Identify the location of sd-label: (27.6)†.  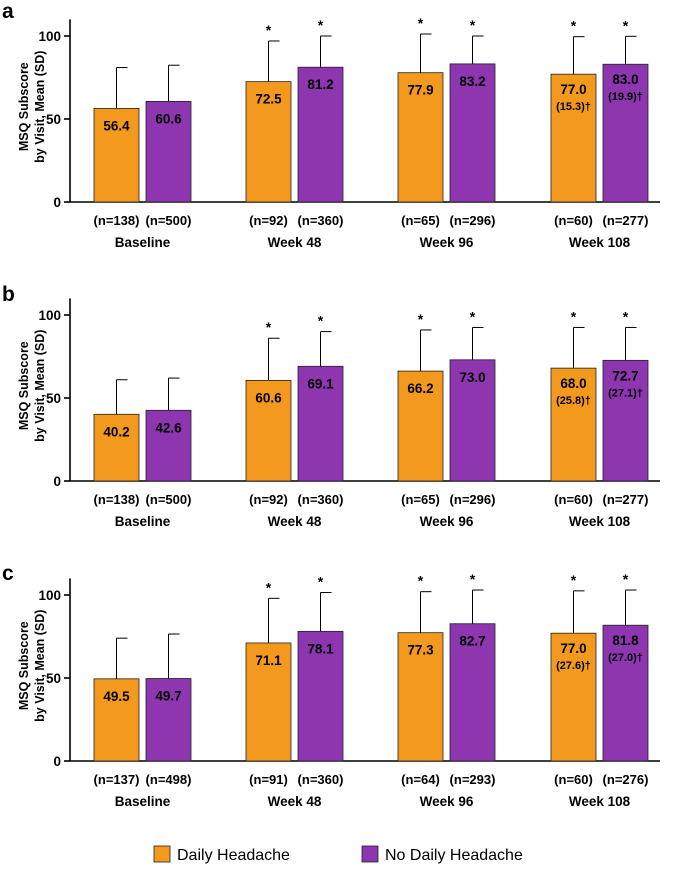
(573, 666).